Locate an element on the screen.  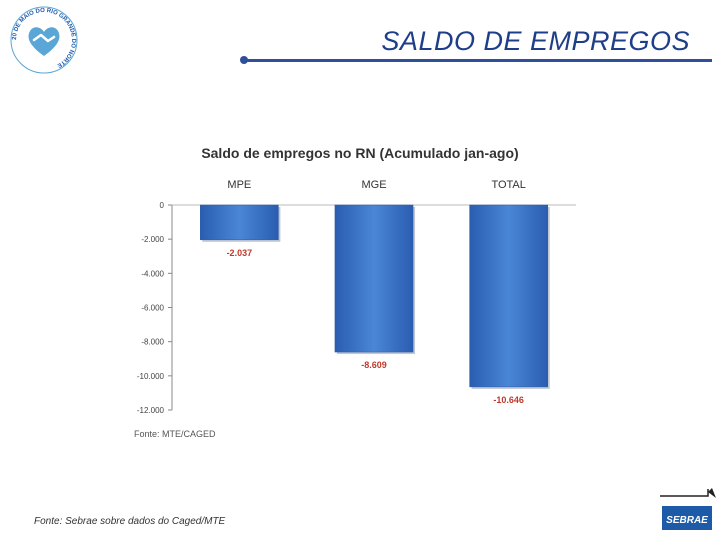
data-label: -8.609 is located at coordinates (374, 365).